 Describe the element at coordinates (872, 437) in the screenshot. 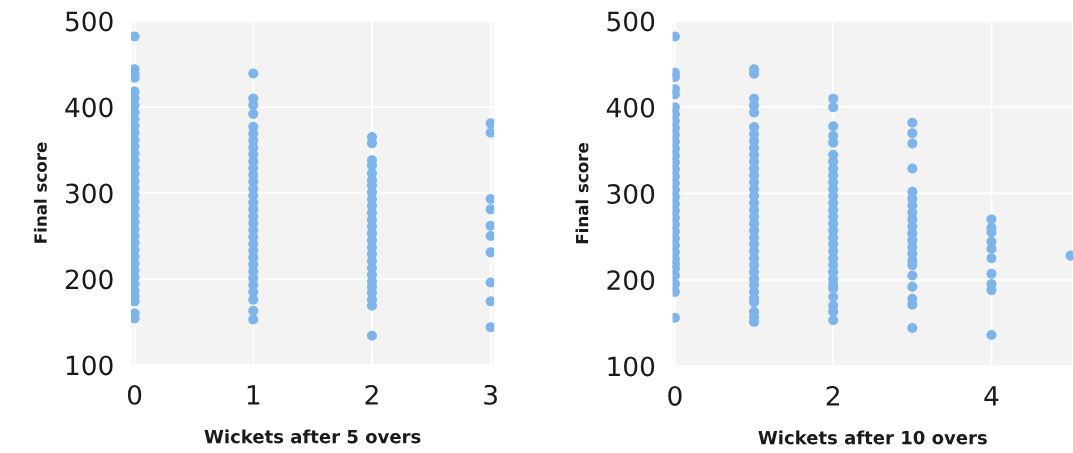

I see `x-axis-title: Wickets after 10 overs` at that location.